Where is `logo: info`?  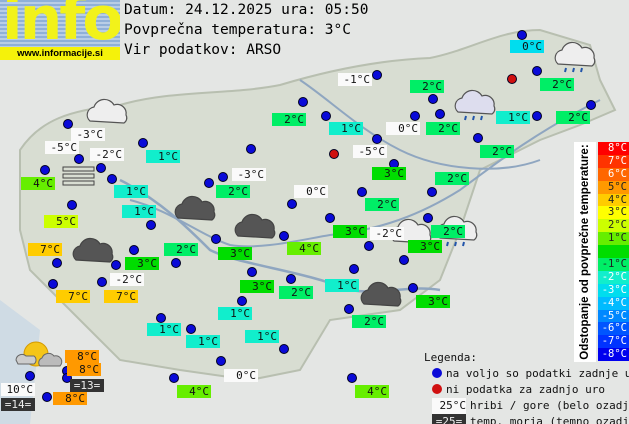 logo: info is located at coordinates (60, 23).